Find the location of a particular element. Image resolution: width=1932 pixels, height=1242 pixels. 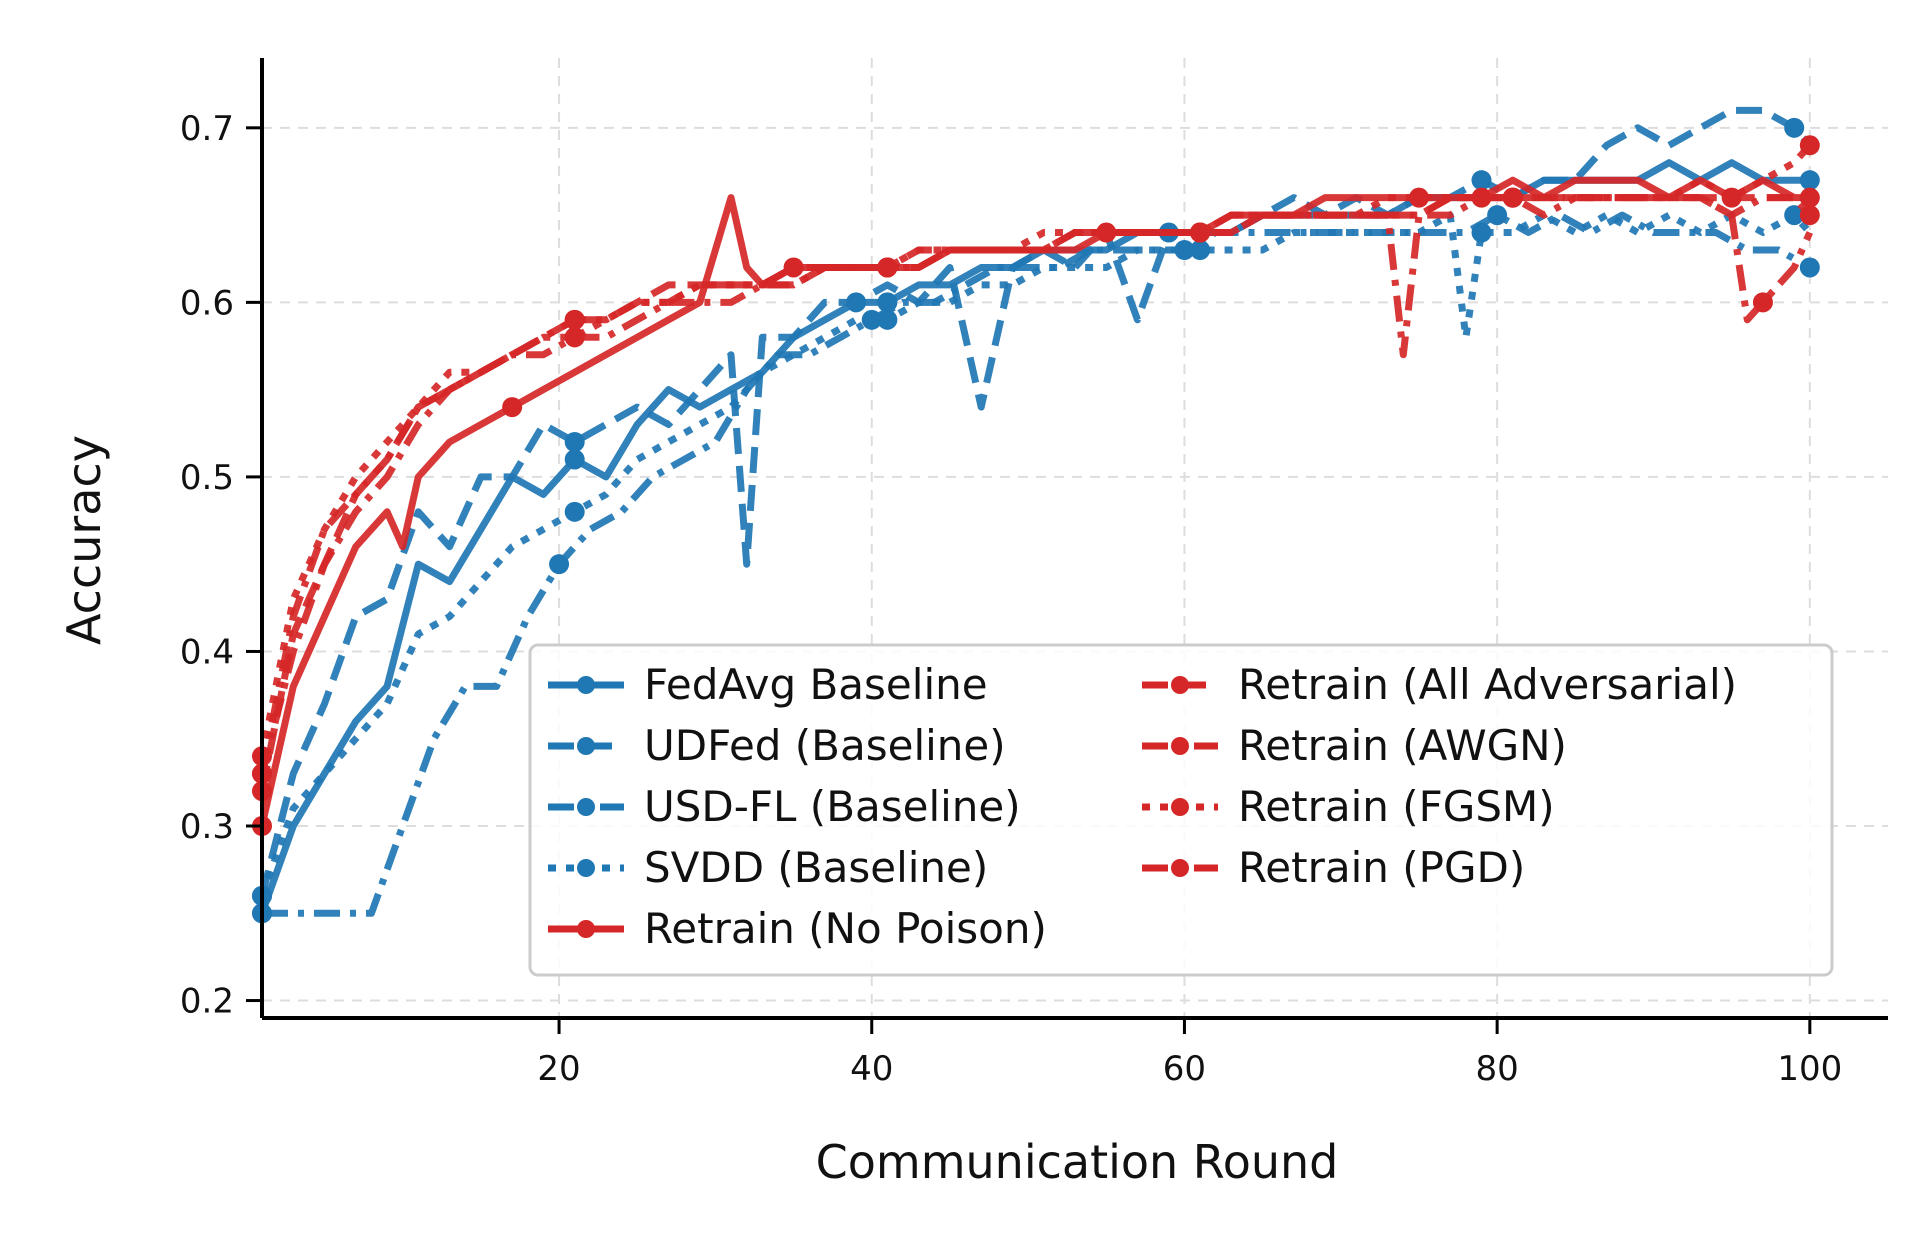

y-tick-label: 0.7 is located at coordinates (207, 129).